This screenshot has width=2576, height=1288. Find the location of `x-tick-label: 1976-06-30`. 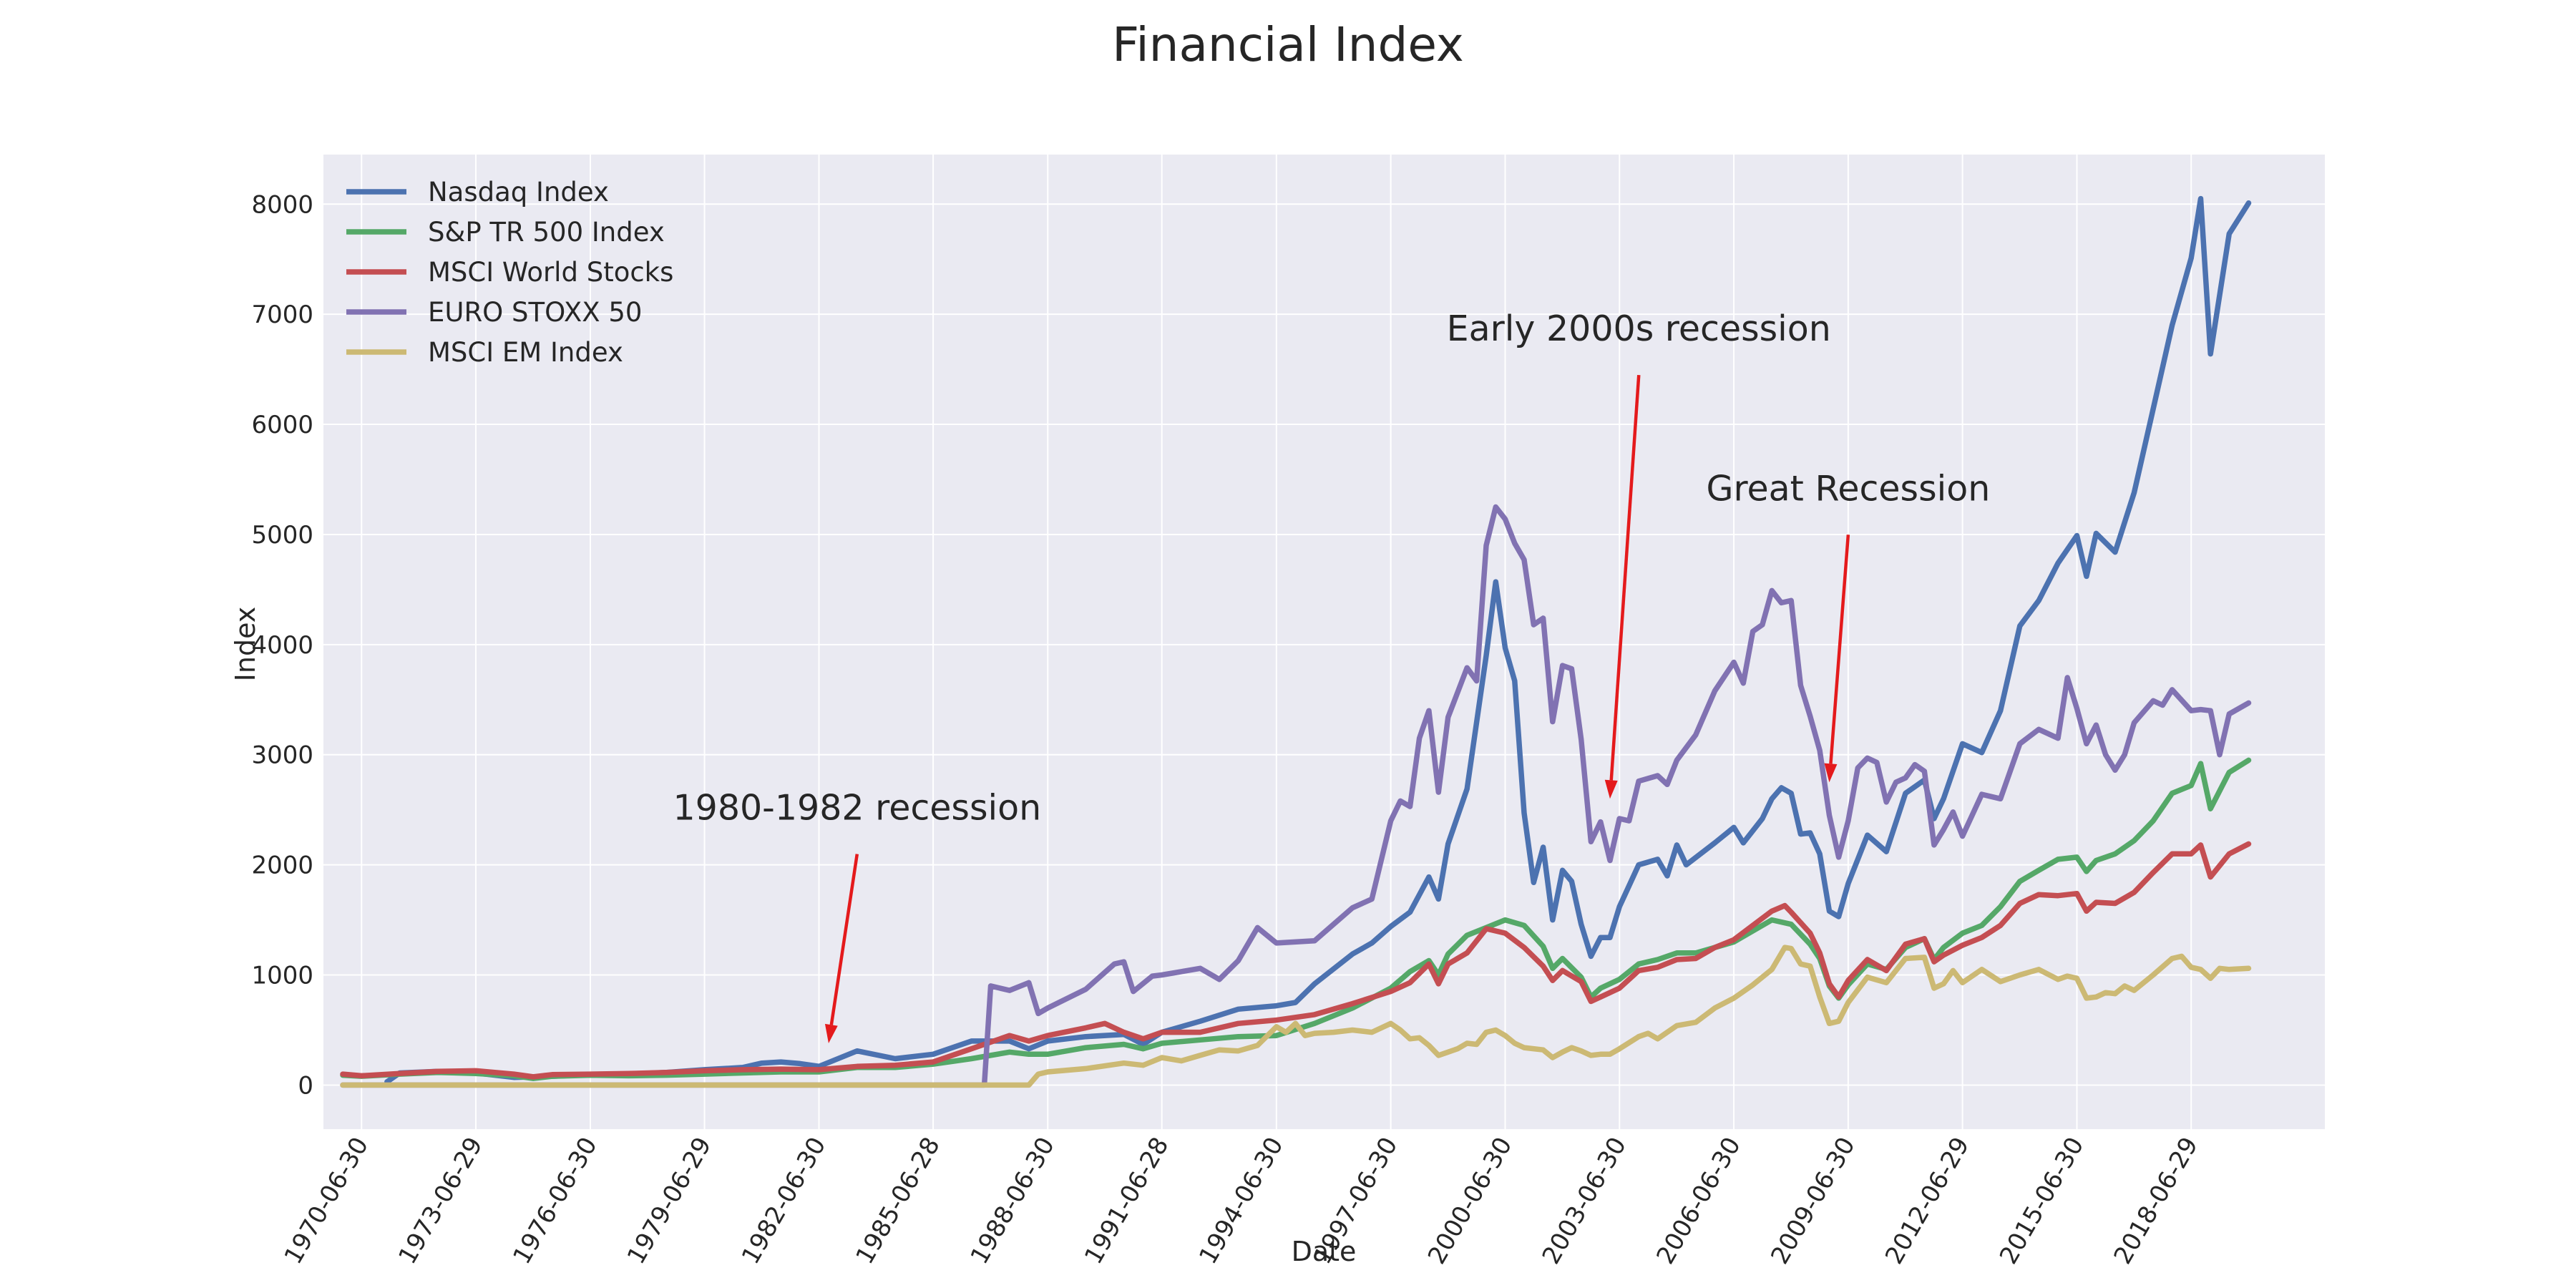

x-tick-label: 1976-06-30 is located at coordinates (554, 1201).